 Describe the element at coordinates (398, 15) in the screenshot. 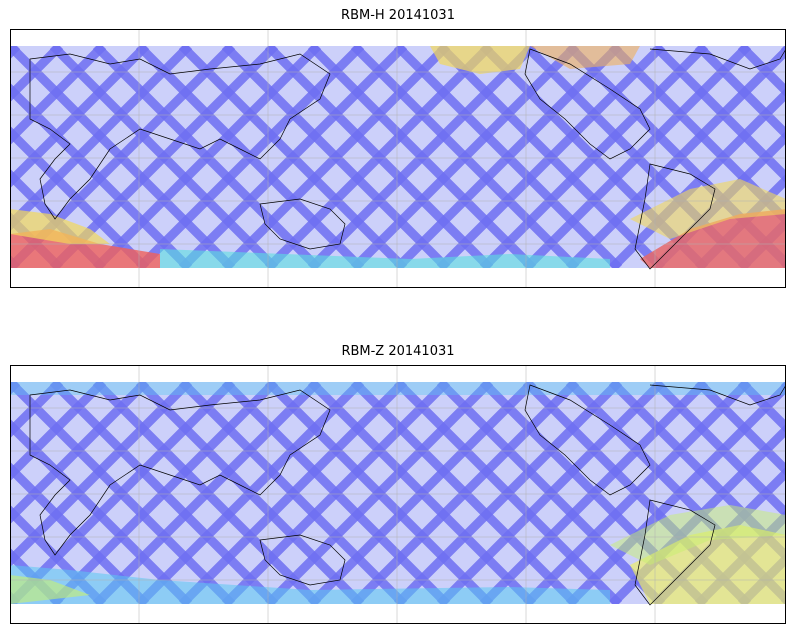

I see `map-title-rbm-h: RBM-H 20141031` at that location.